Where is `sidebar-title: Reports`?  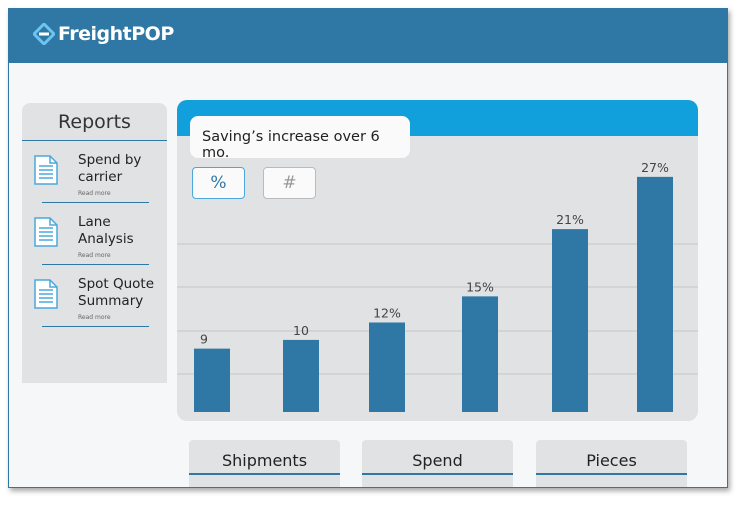
sidebar-title: Reports is located at coordinates (94, 122).